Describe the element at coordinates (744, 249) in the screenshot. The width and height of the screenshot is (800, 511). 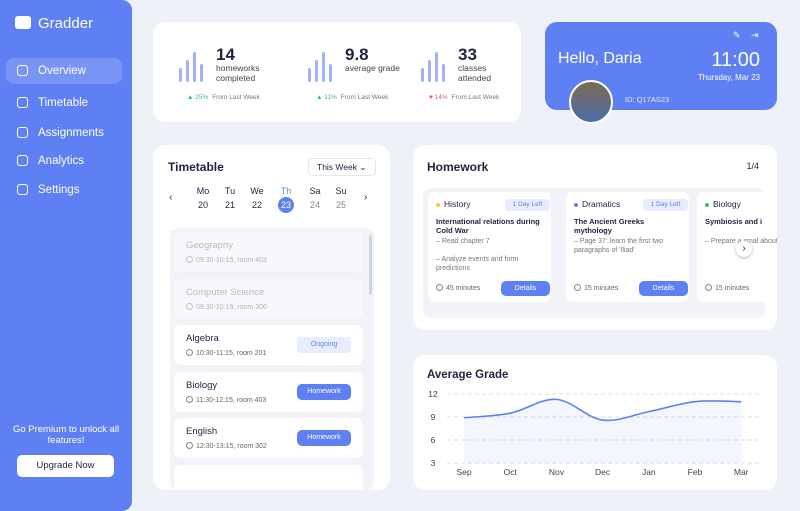
I see `next-arrow: ›` at that location.